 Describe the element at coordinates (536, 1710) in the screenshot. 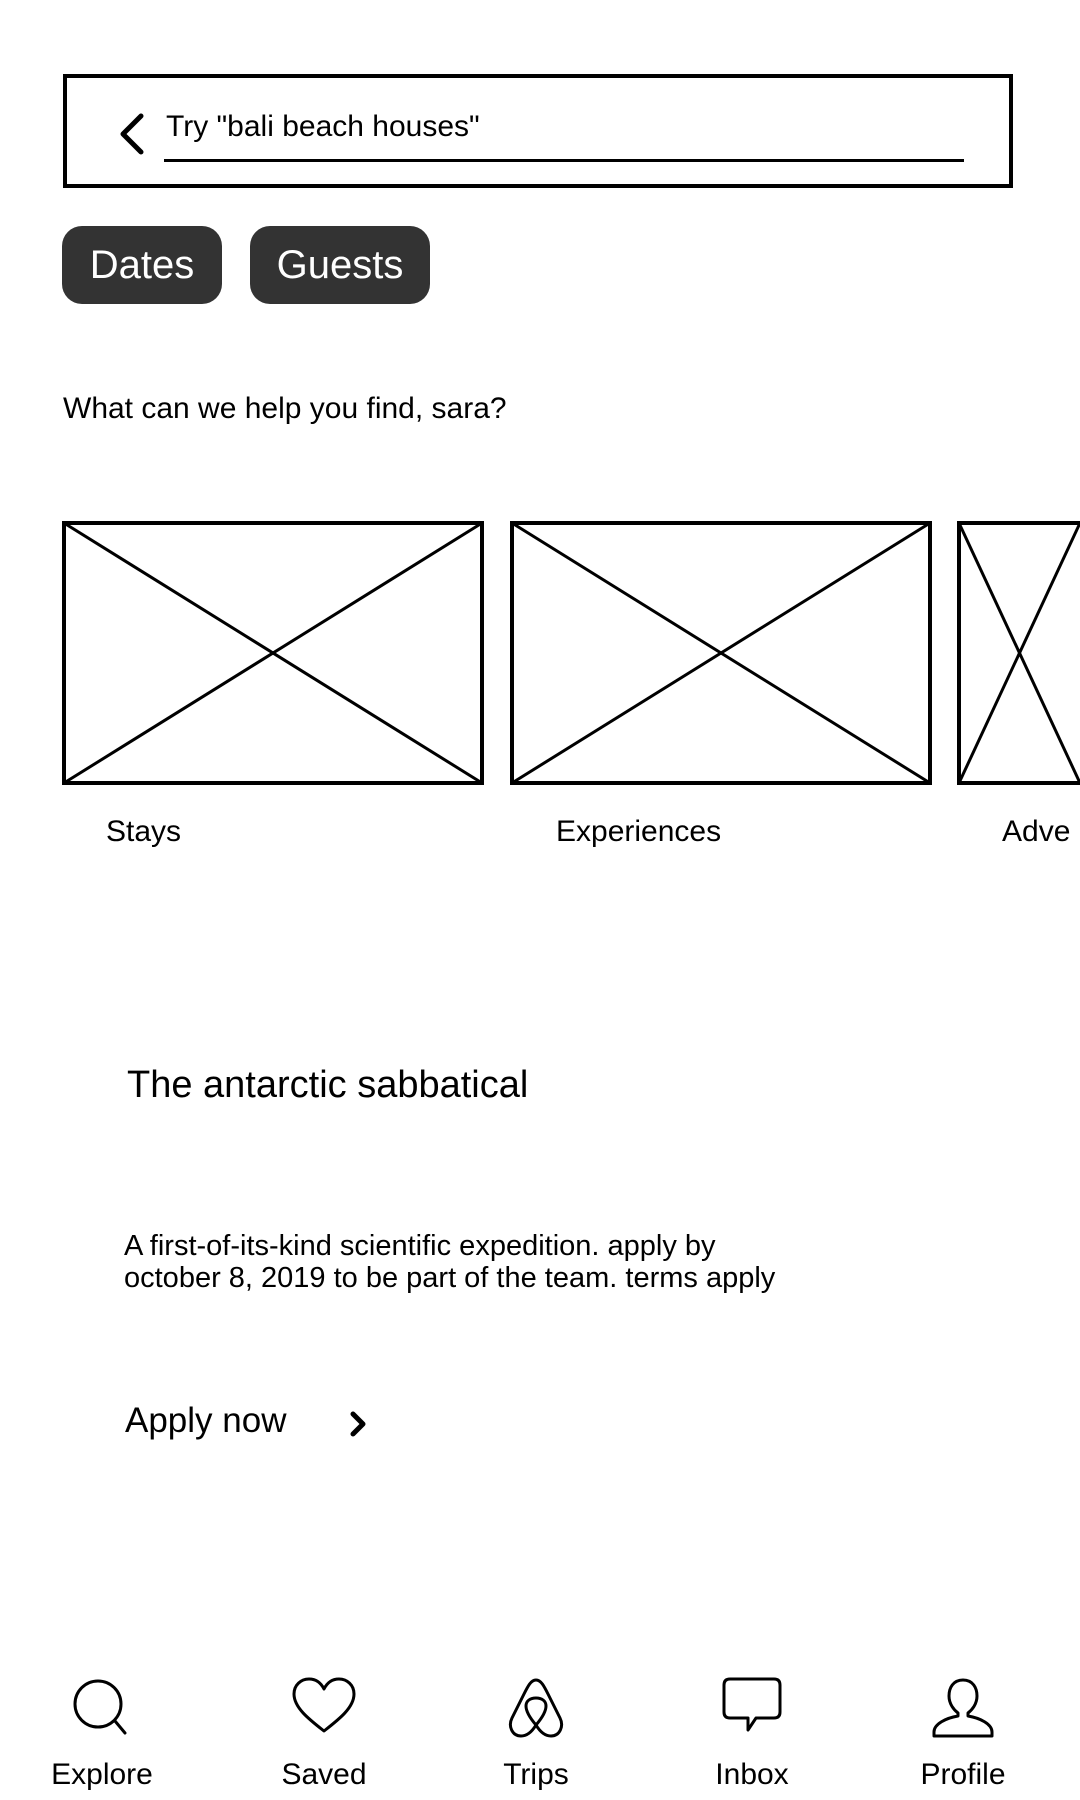

I see `airbnb-logo-icon` at that location.